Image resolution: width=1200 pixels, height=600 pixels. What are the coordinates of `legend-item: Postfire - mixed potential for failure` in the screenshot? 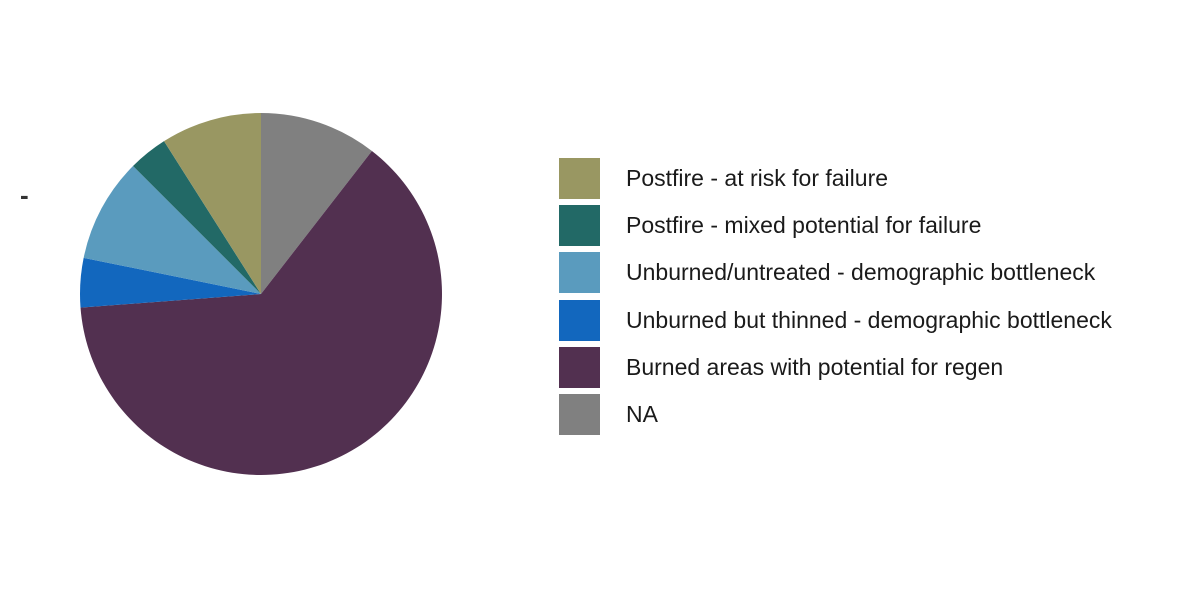 It's located at (835, 225).